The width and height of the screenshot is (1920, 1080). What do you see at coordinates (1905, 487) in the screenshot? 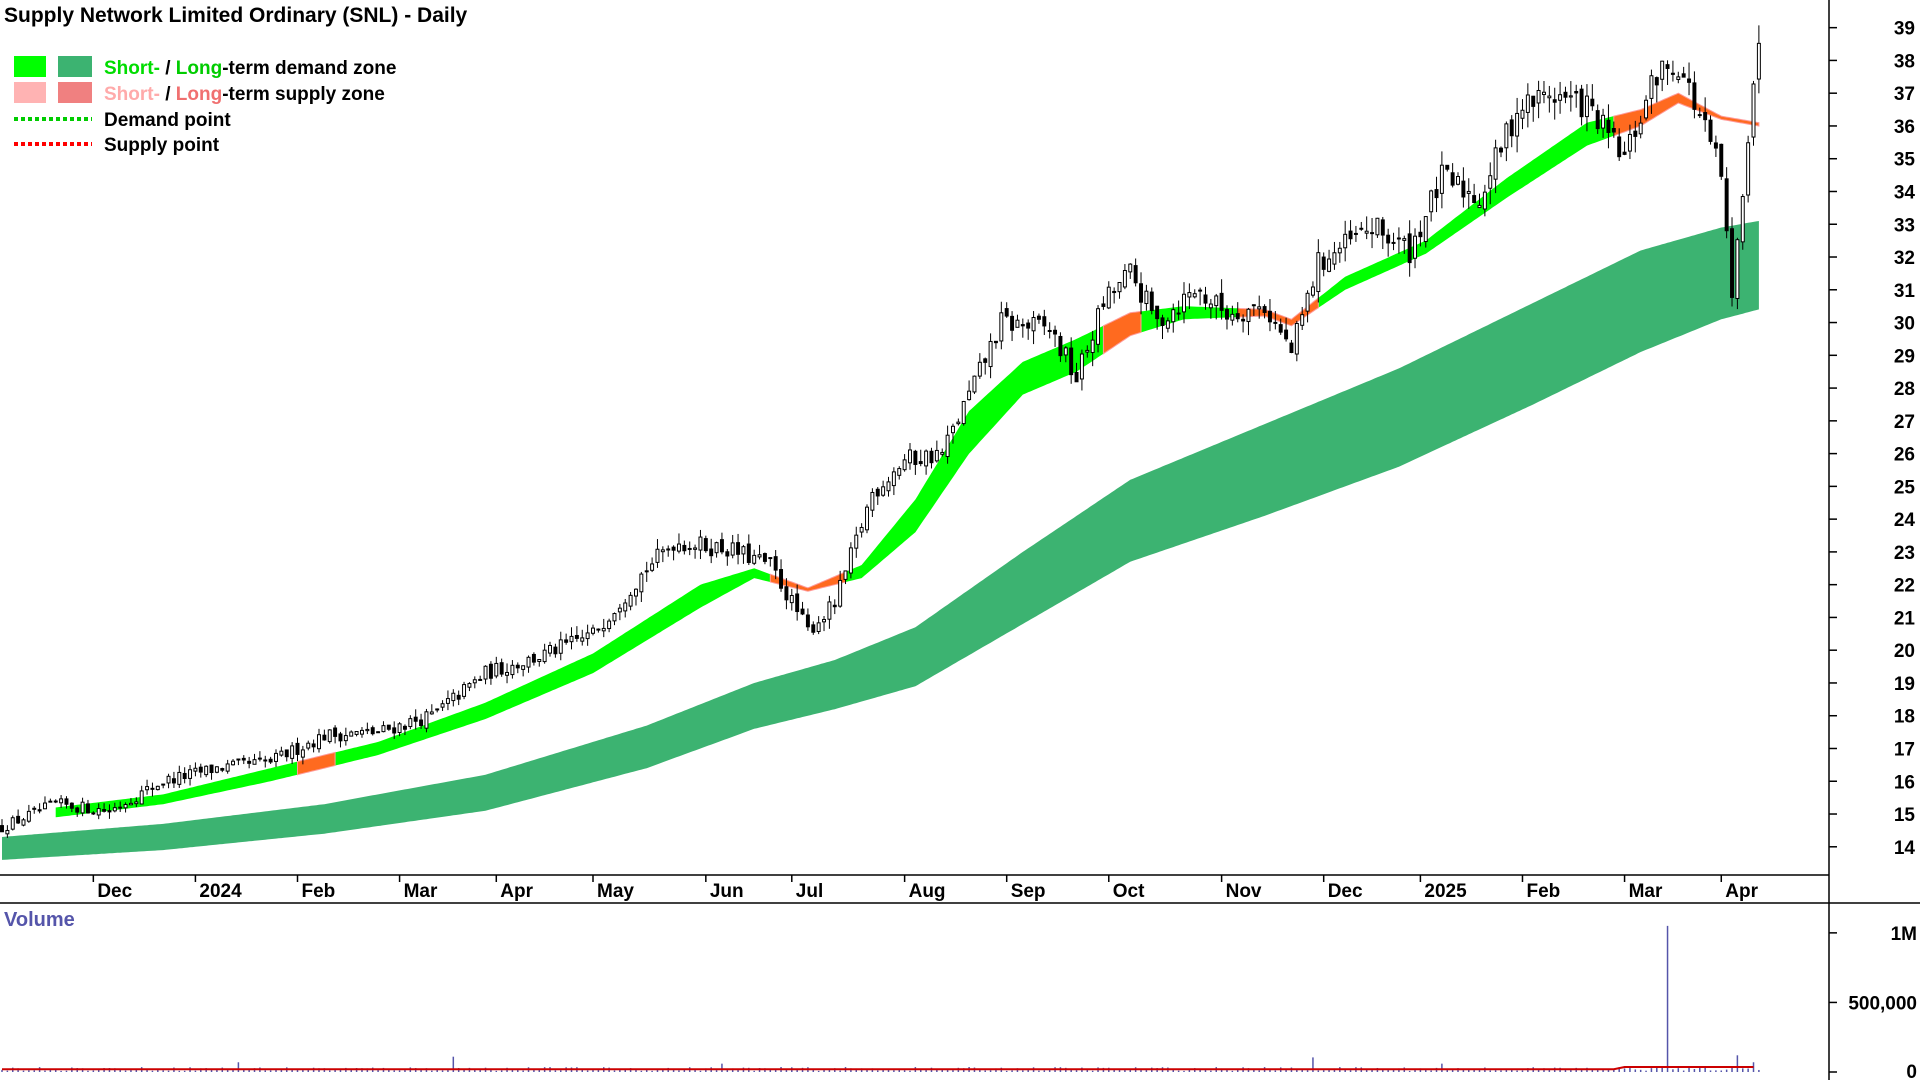
I see `price-tick-label: 25` at bounding box center [1905, 487].